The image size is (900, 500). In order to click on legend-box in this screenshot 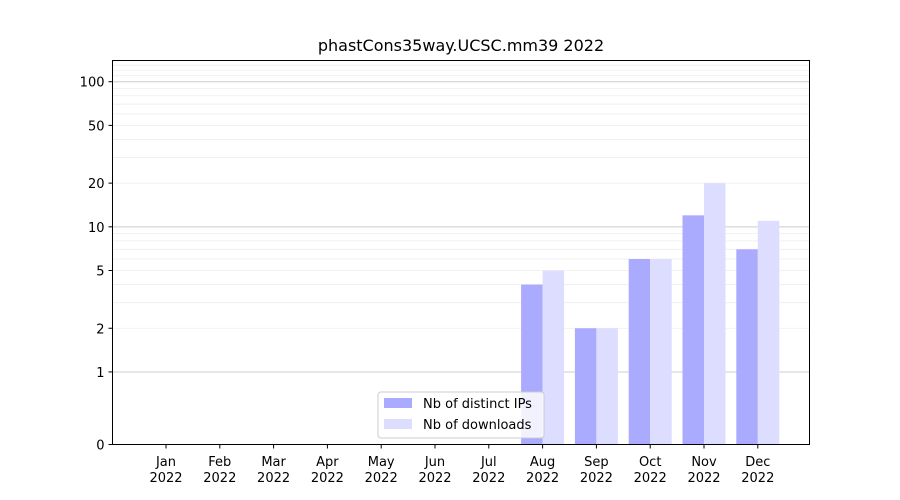, I will do `click(461, 415)`.